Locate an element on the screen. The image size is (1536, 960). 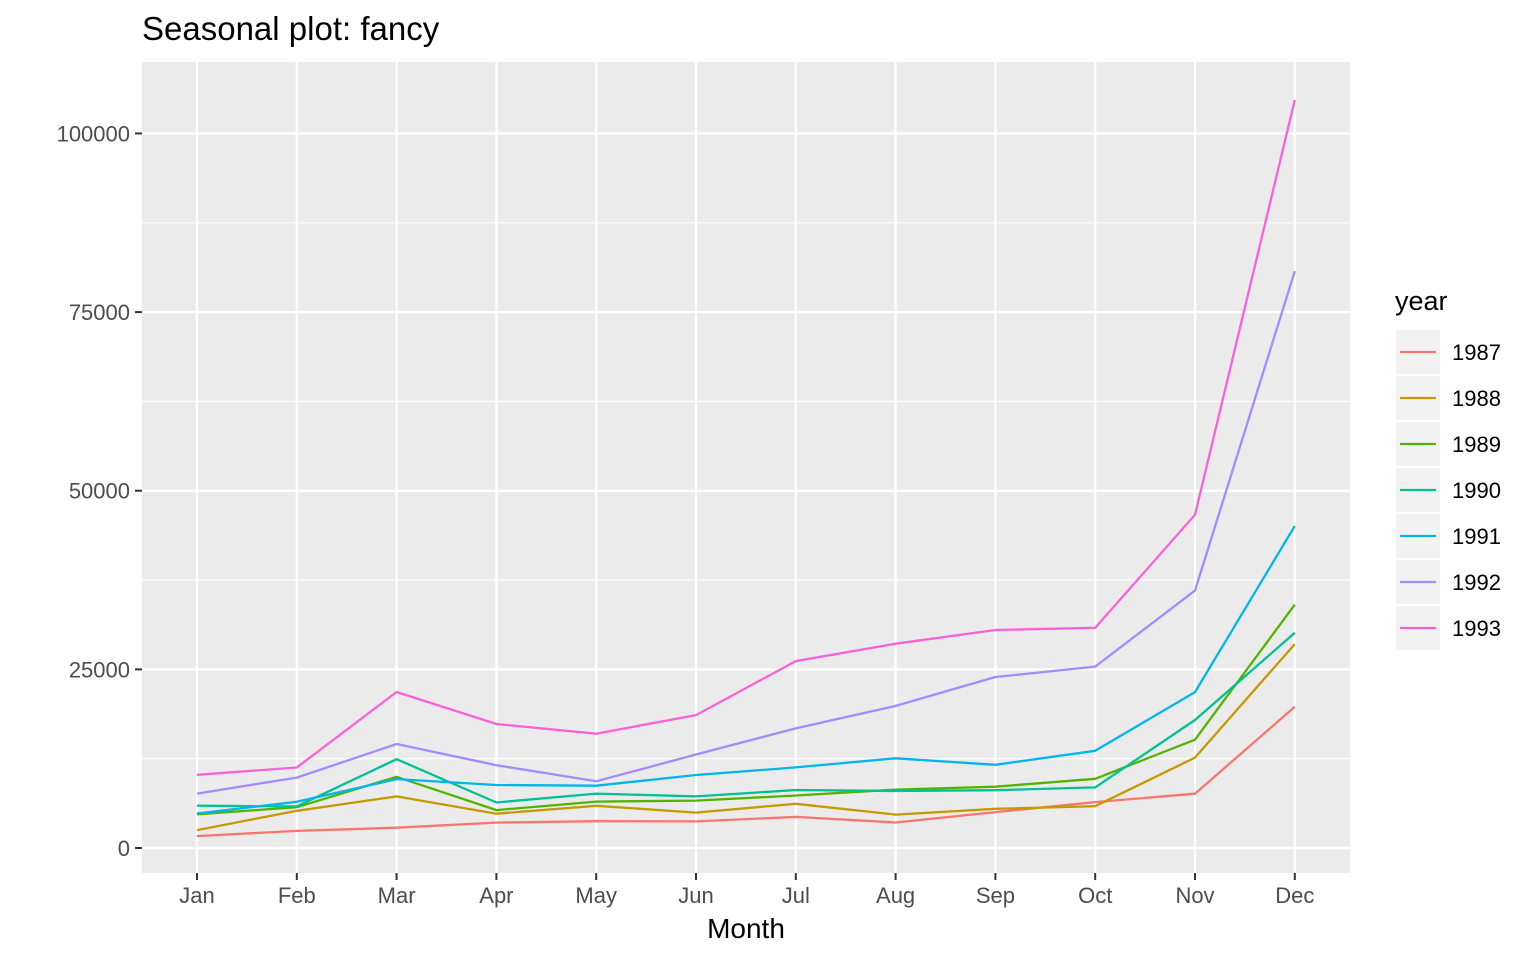
legend-label: 1993 is located at coordinates (1476, 628).